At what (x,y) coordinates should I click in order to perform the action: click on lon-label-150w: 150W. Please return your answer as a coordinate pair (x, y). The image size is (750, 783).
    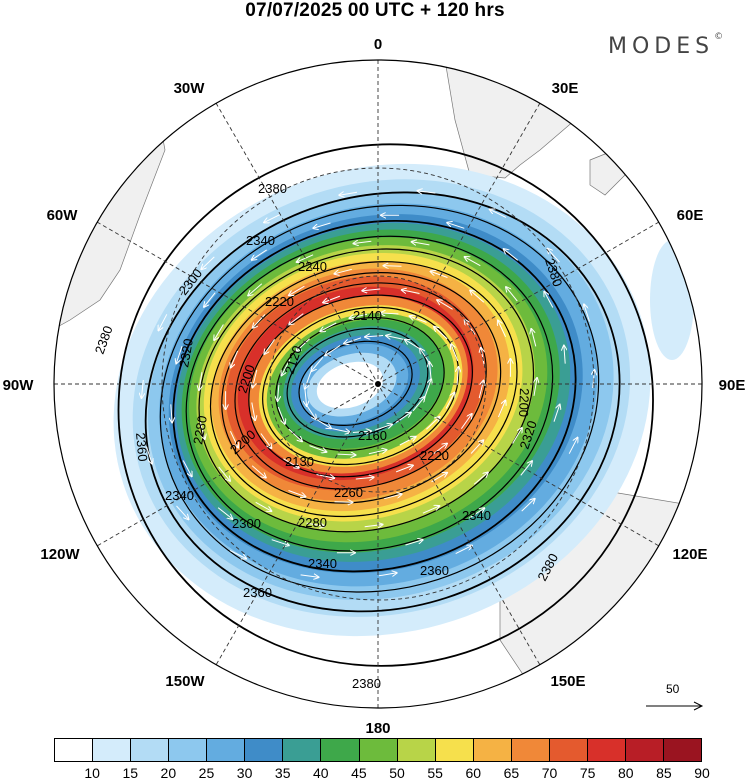
    Looking at the image, I should click on (185, 681).